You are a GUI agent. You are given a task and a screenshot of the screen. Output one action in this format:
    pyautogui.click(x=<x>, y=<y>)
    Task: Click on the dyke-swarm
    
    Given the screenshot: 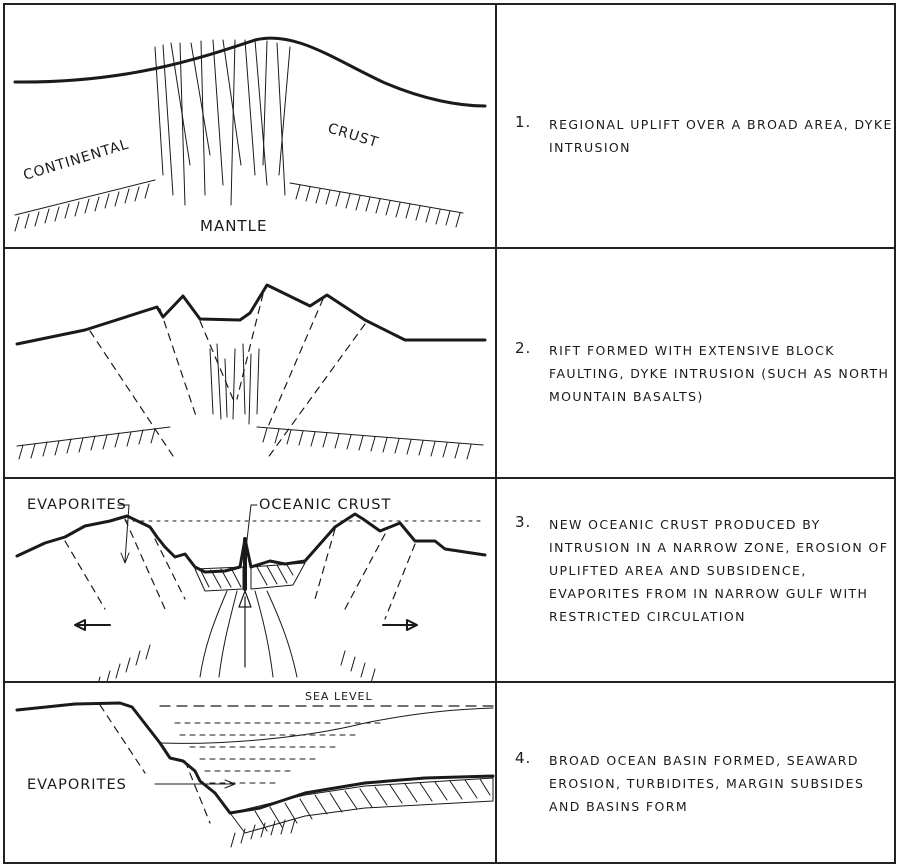 What is the action you would take?
    pyautogui.click(x=222, y=122)
    